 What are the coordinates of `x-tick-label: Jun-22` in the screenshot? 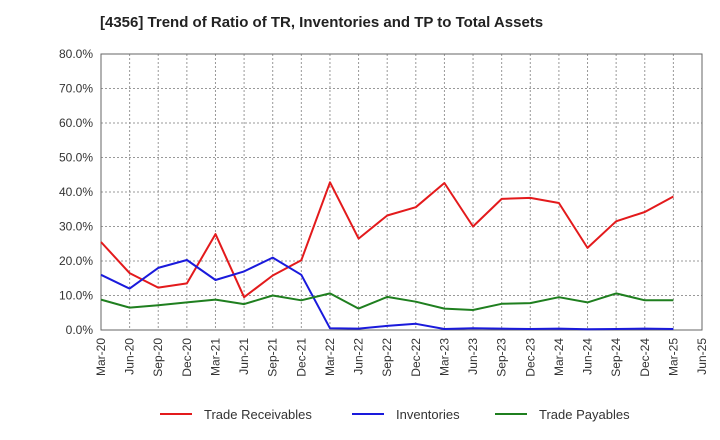 It's located at (359, 356).